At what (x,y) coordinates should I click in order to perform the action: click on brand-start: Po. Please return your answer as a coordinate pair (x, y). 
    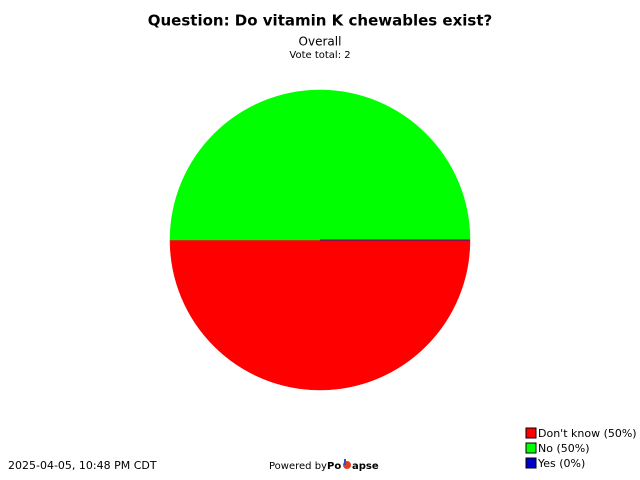
    Looking at the image, I should click on (334, 466).